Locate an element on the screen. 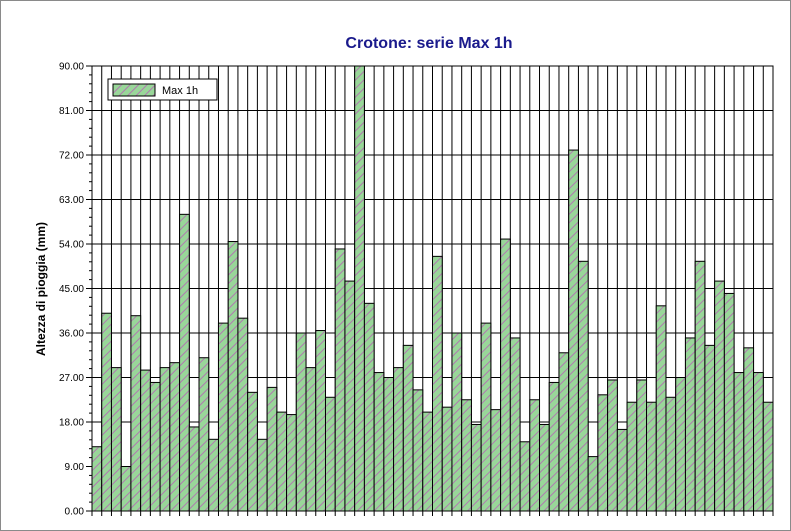  y-tick-label: 81.00 is located at coordinates (71, 111).